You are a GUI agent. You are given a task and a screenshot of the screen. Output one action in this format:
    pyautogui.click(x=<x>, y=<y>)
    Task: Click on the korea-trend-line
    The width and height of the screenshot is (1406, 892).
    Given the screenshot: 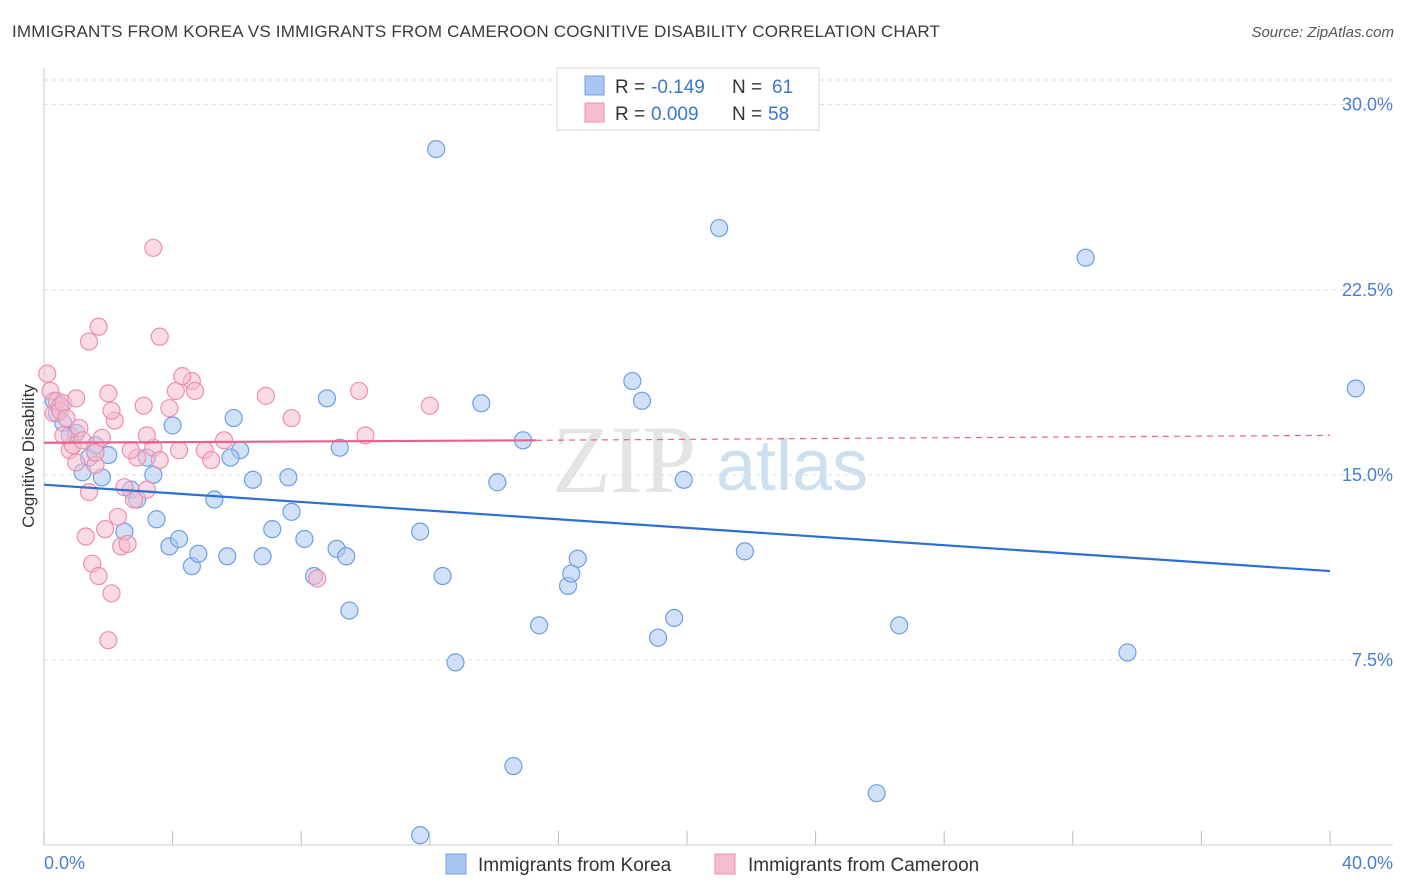 What is the action you would take?
    pyautogui.click(x=687, y=528)
    